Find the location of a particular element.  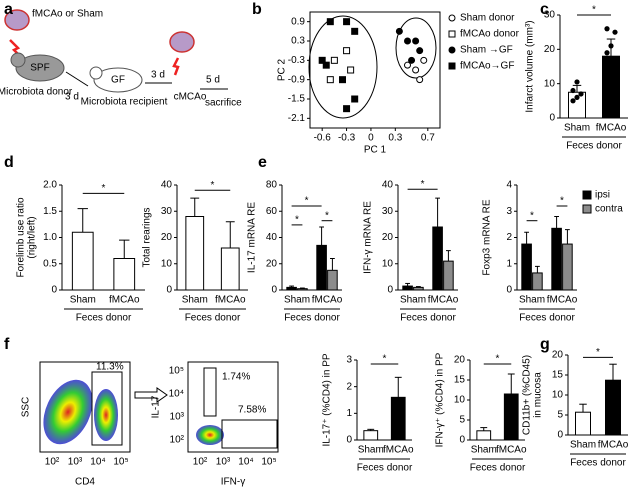

step: 3 d is located at coordinates (158, 75).